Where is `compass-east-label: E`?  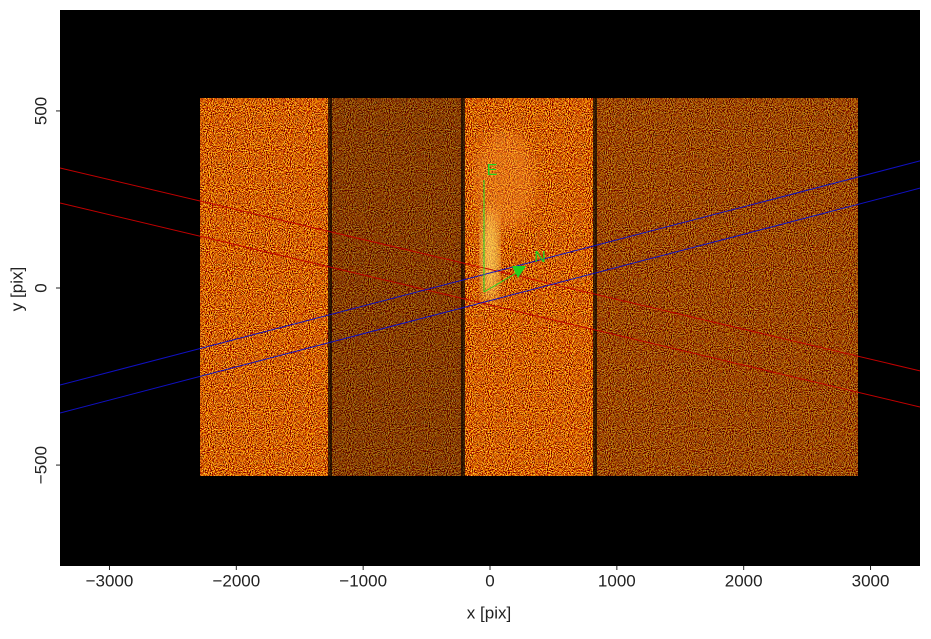
compass-east-label: E is located at coordinates (492, 170).